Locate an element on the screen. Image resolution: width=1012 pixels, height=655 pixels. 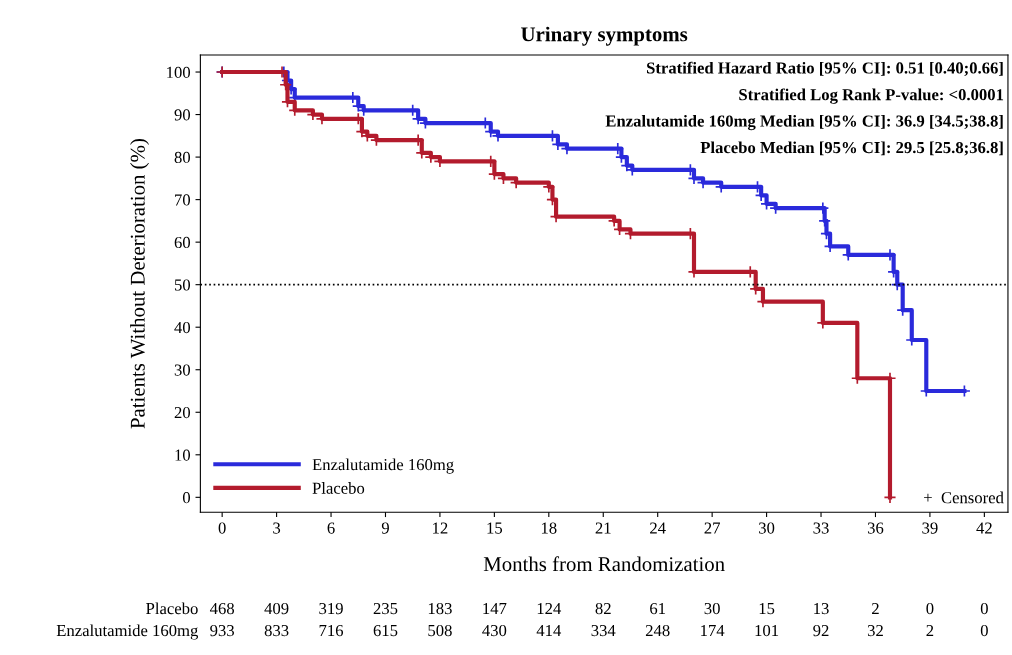
x-tick-label: 27 is located at coordinates (712, 528).